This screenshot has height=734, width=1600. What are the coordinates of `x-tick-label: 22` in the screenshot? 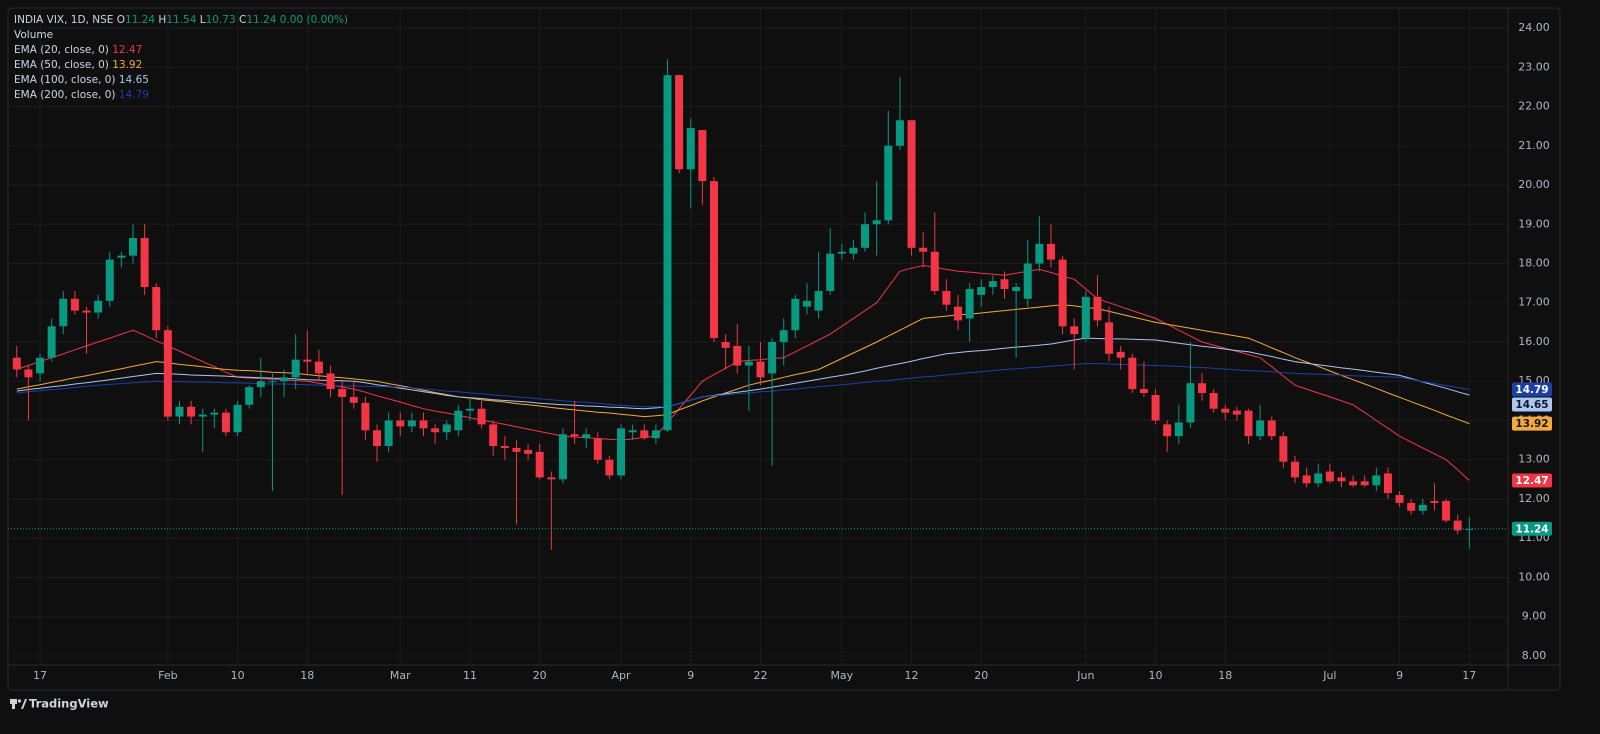 It's located at (760, 675).